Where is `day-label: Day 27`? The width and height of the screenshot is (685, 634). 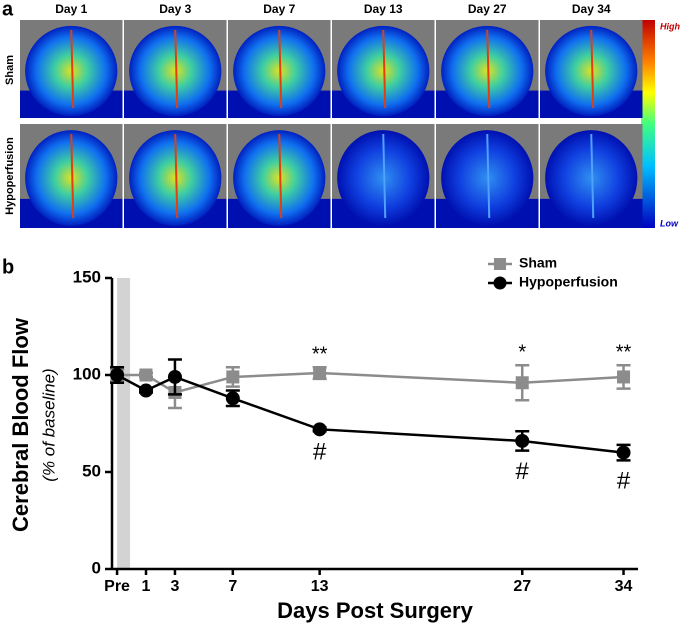 day-label: Day 27 is located at coordinates (487, 9).